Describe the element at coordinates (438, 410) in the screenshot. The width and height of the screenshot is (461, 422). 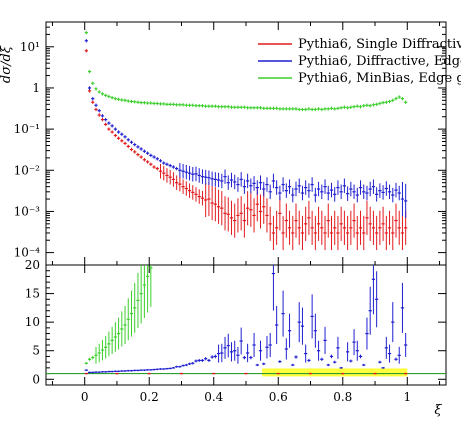
I see `x-axis-label: ξ` at that location.